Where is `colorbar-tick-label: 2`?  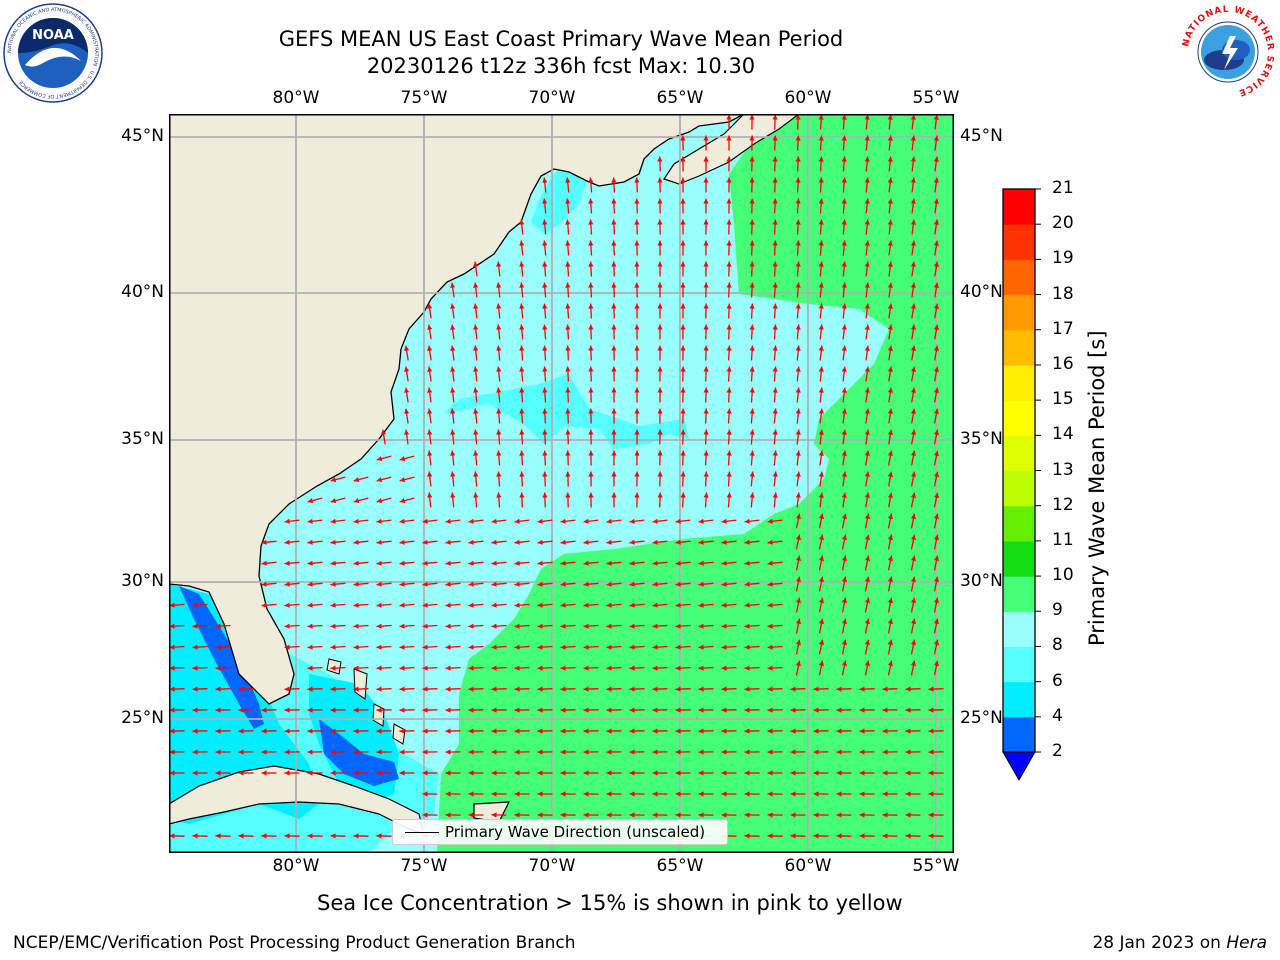
colorbar-tick-label: 2 is located at coordinates (1057, 751).